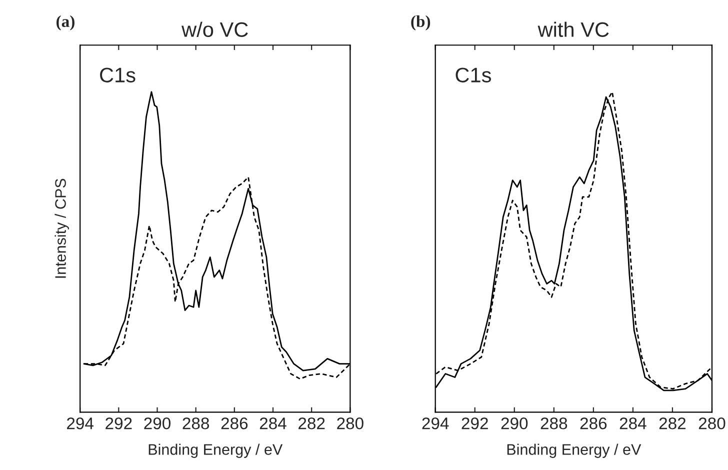 This screenshot has width=728, height=470. What do you see at coordinates (61, 228) in the screenshot?
I see `y-axis-title: Intensity / CPS` at bounding box center [61, 228].